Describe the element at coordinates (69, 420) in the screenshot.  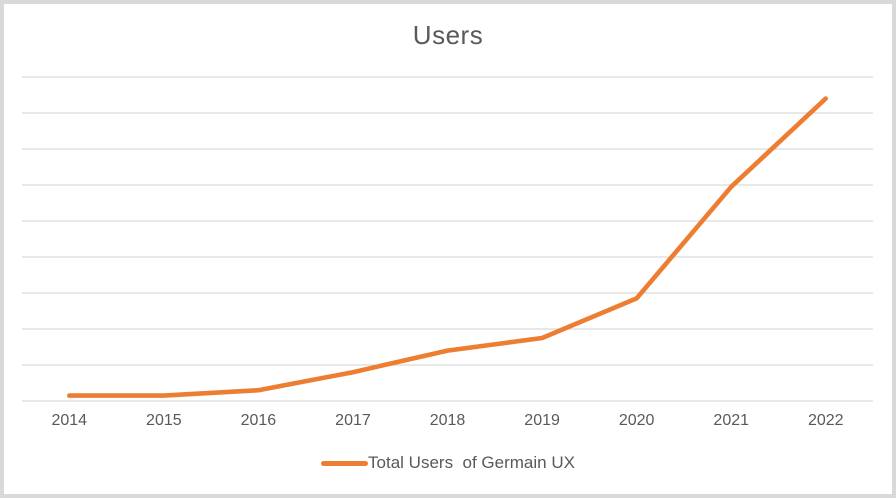
I see `x-axis-label-2014: 2014` at that location.